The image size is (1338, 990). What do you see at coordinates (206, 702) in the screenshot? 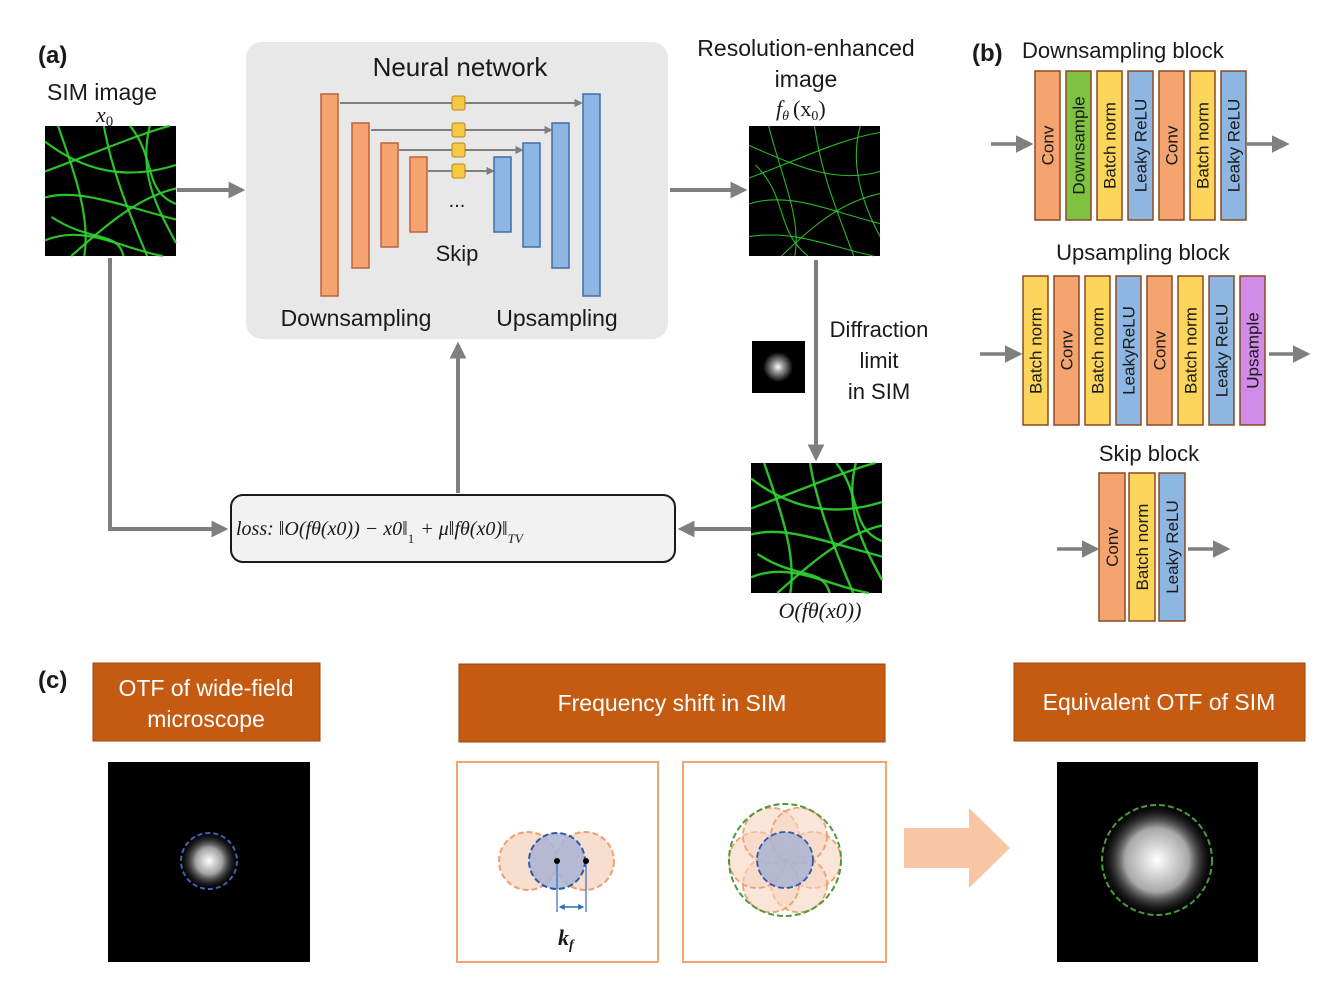
I see `otf-widefield-header` at bounding box center [206, 702].